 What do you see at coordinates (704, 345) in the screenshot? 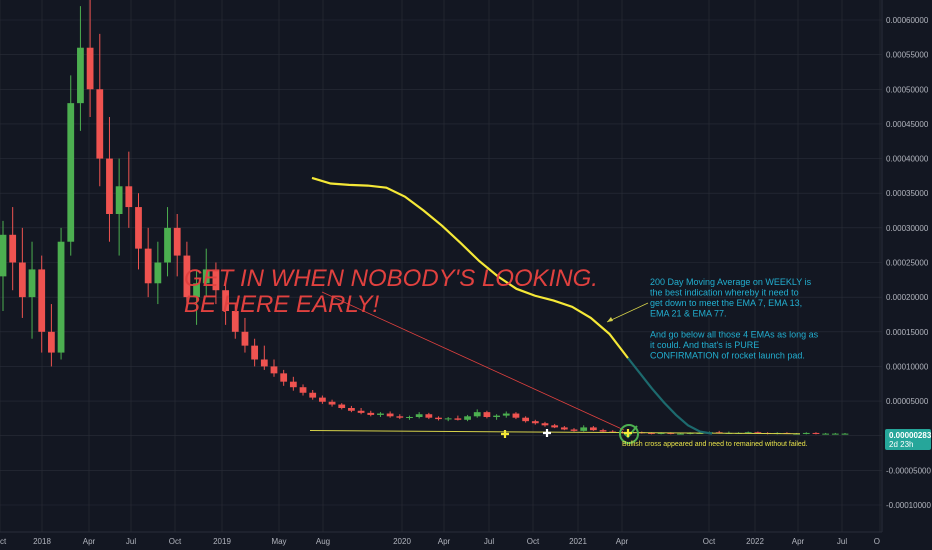
I see `ma-note-line: it could. And that's is PURE` at bounding box center [704, 345].